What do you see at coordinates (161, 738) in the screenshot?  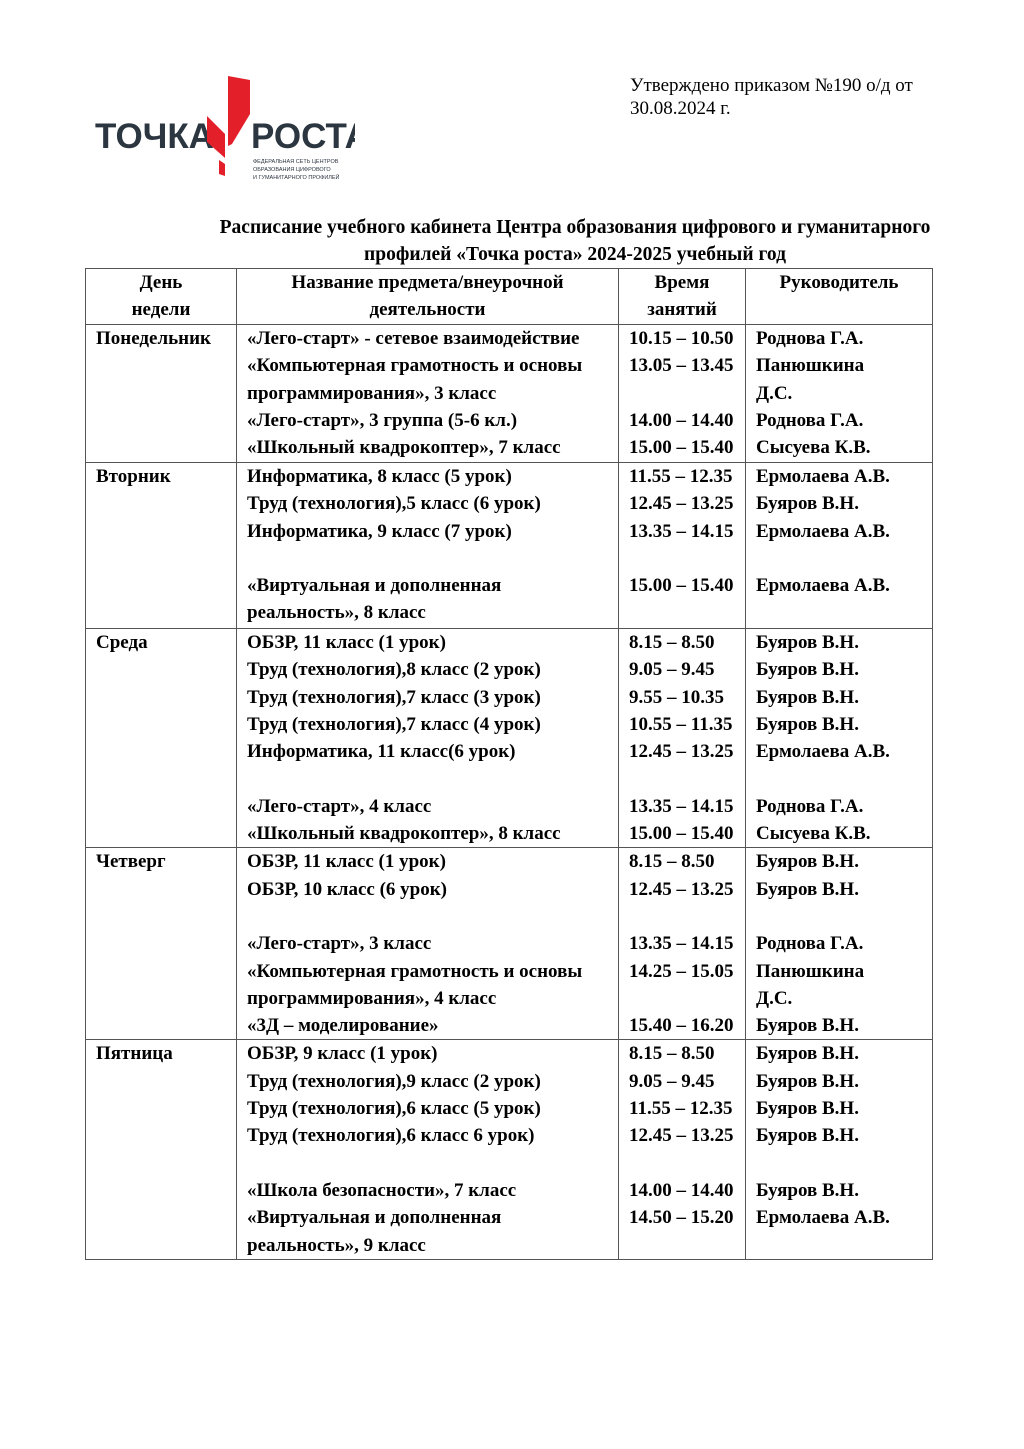 I see `day-cell: Среда` at bounding box center [161, 738].